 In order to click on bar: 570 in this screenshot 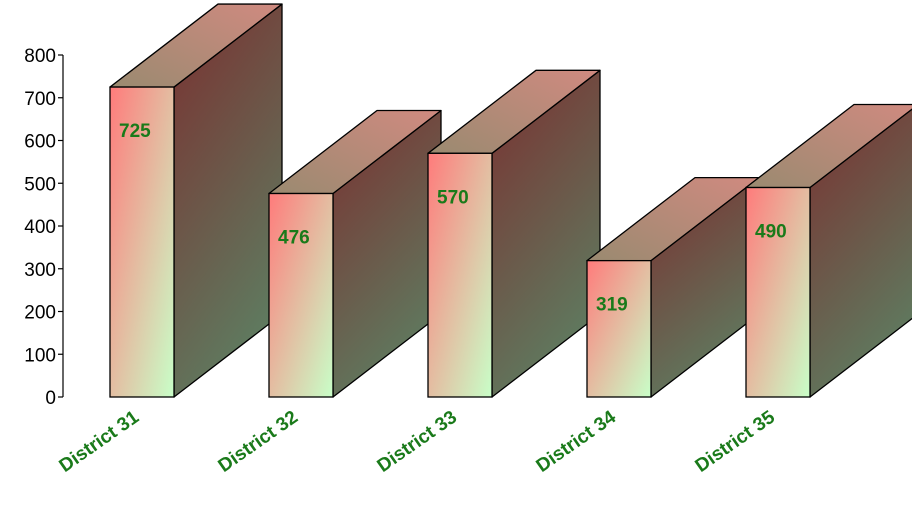, I will do `click(514, 233)`.